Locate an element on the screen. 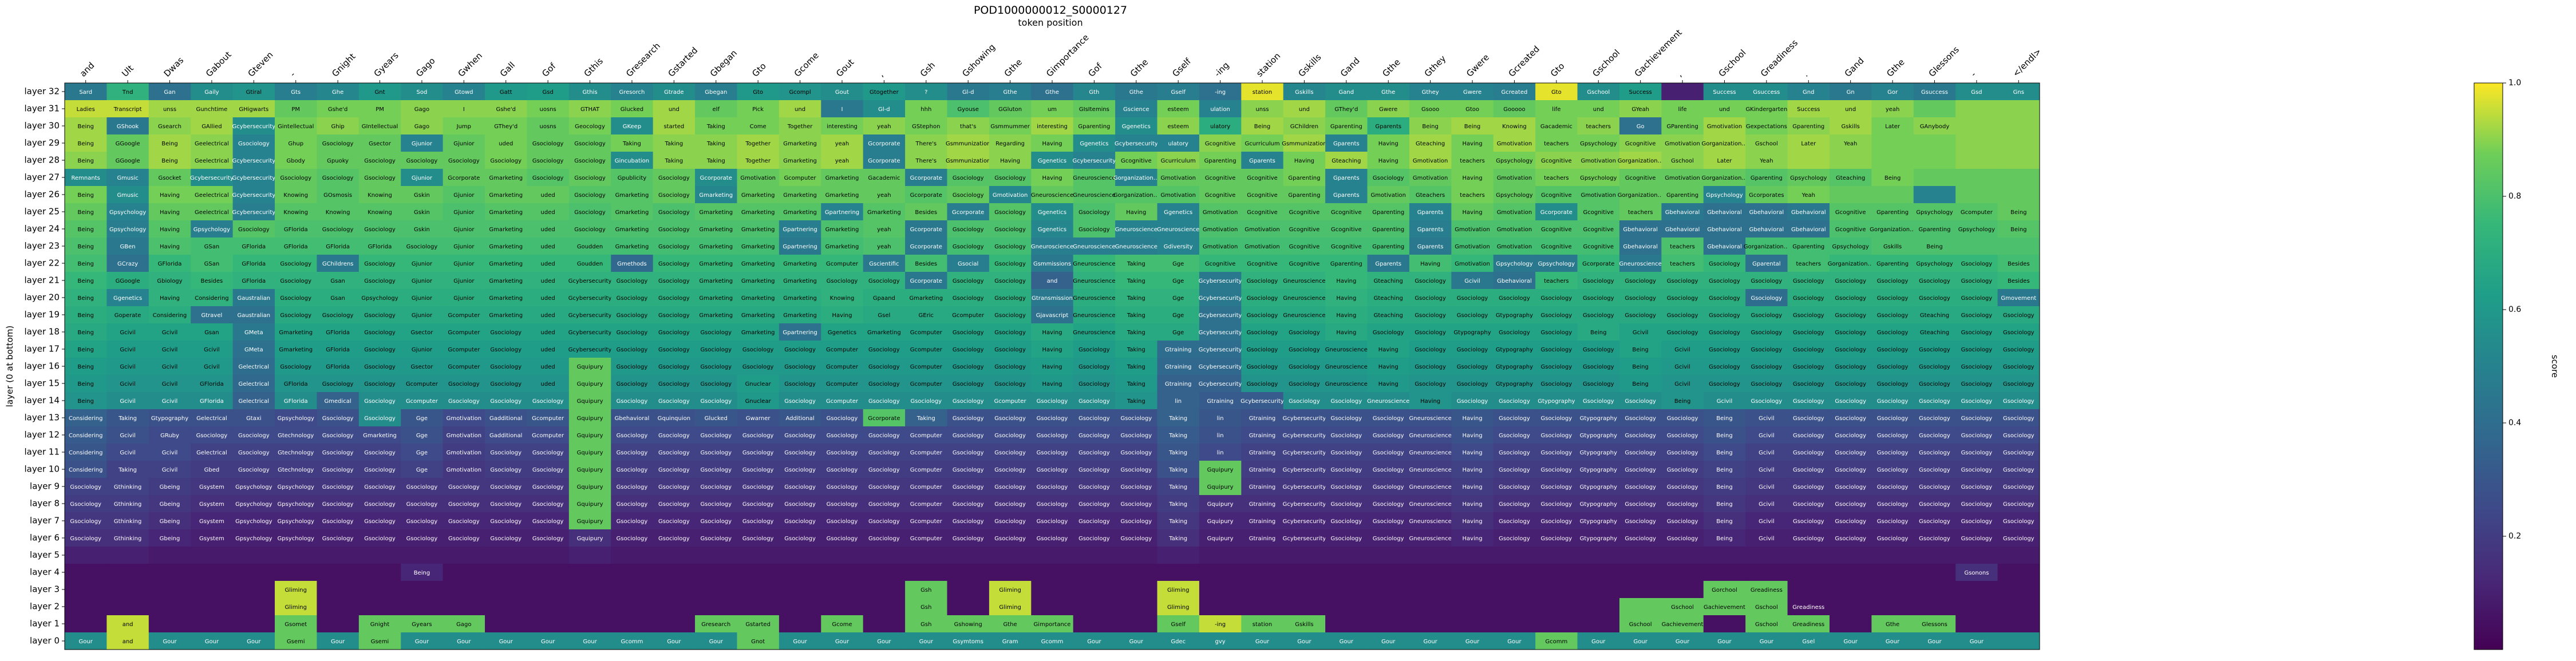  cell-label: Gintellectual is located at coordinates (296, 127).